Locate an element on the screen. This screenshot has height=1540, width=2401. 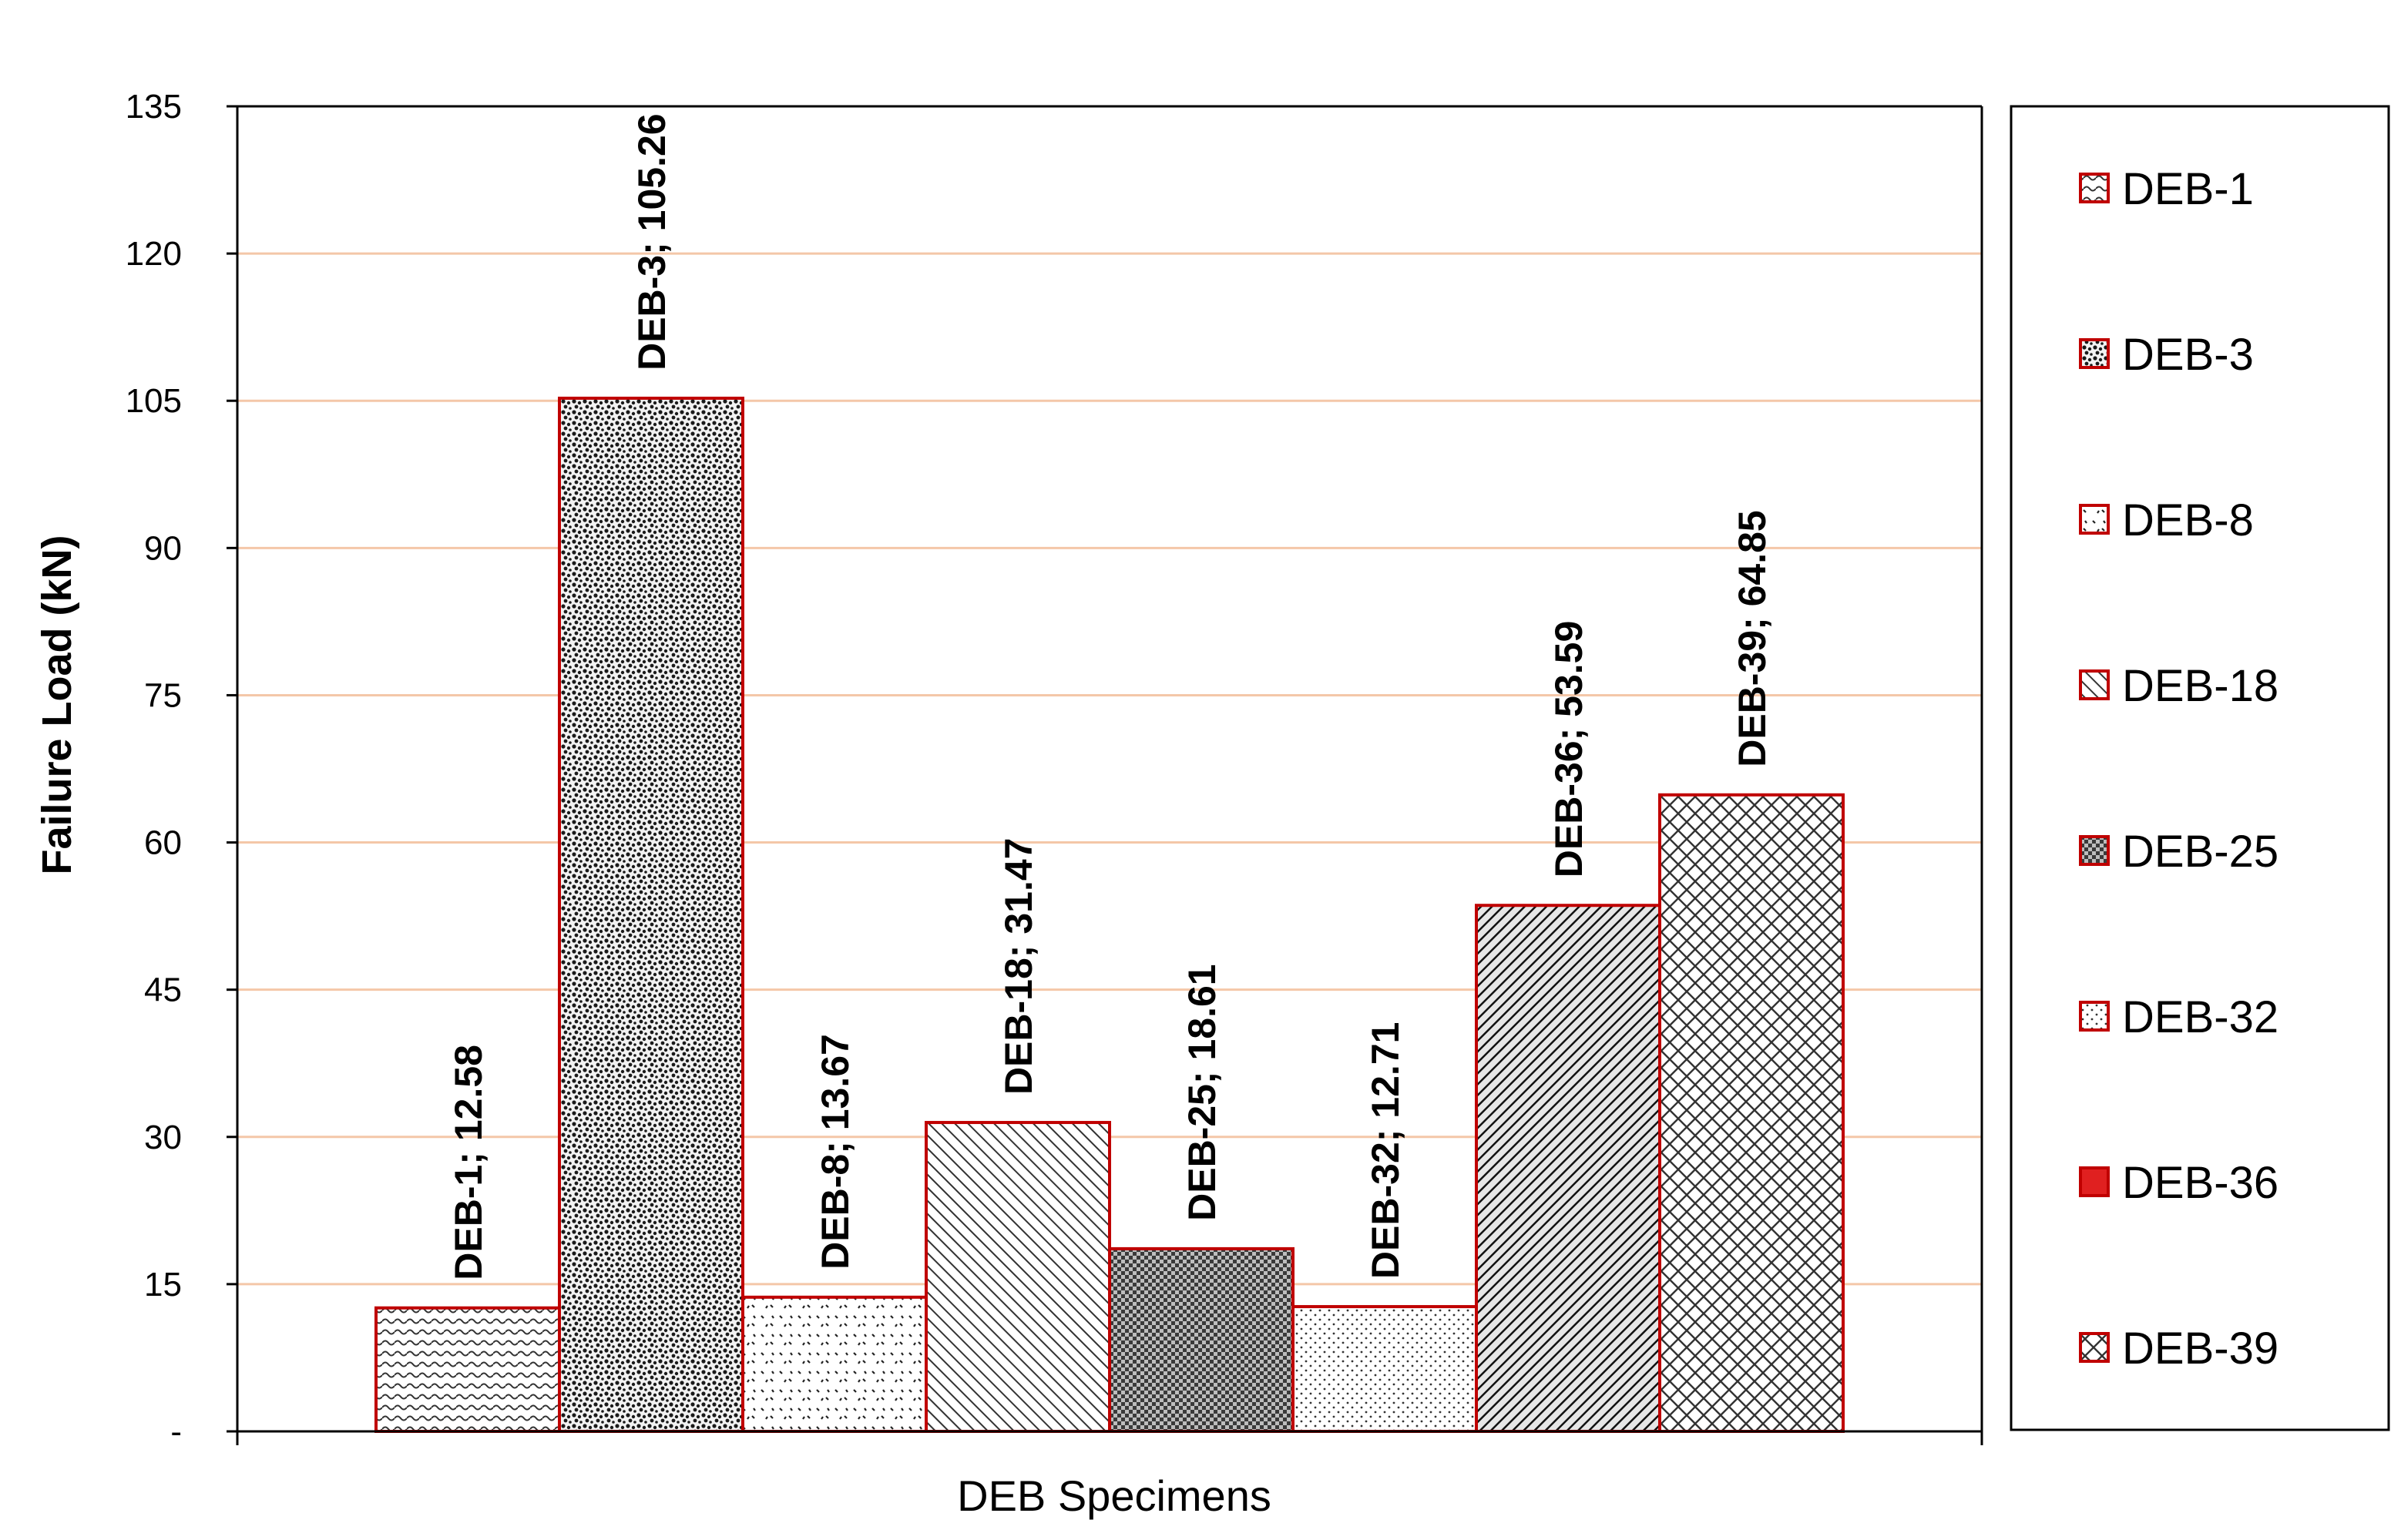
legend-label: DEB-8 is located at coordinates (2188, 520).